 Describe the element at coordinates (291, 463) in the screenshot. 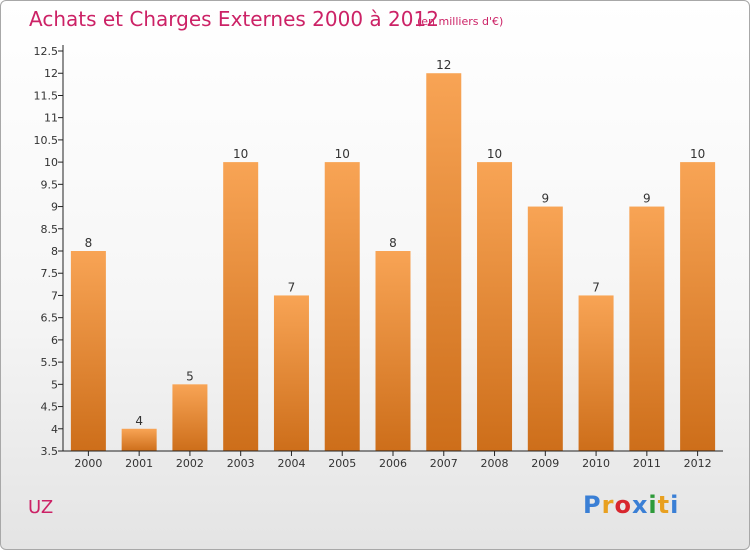

I see `x-tick-label-2004: 2004` at that location.